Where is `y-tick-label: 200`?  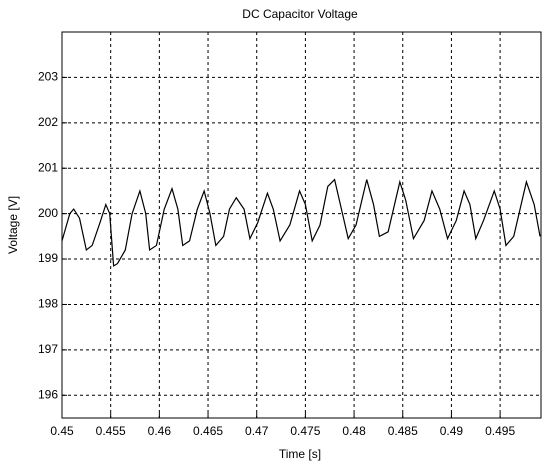
y-tick-label: 200 is located at coordinates (48, 213).